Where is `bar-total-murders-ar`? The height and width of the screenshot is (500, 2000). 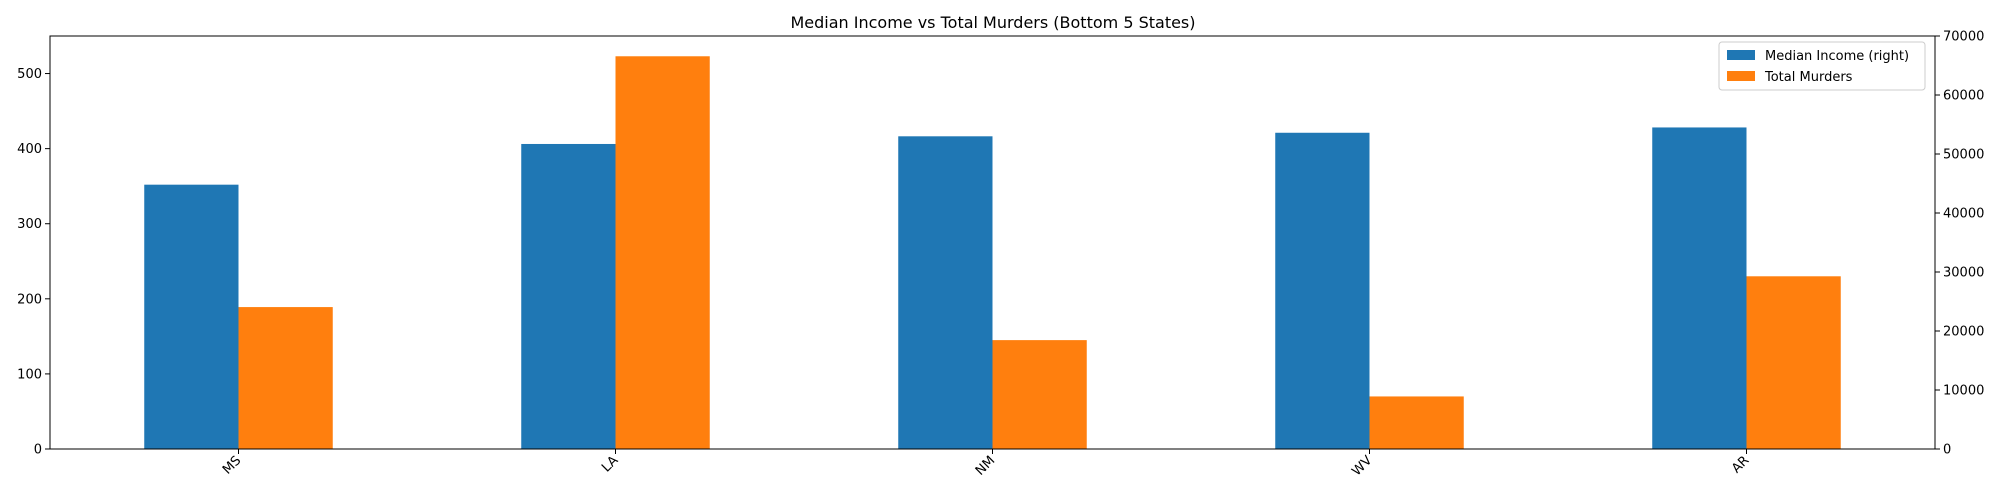 bar-total-murders-ar is located at coordinates (1793, 362).